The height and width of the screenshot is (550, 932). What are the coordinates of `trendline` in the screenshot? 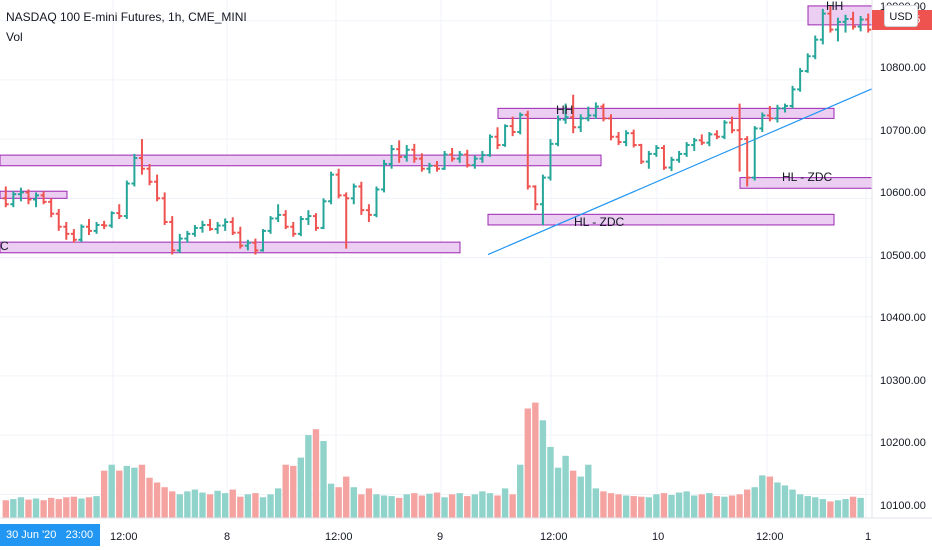 It's located at (680, 172).